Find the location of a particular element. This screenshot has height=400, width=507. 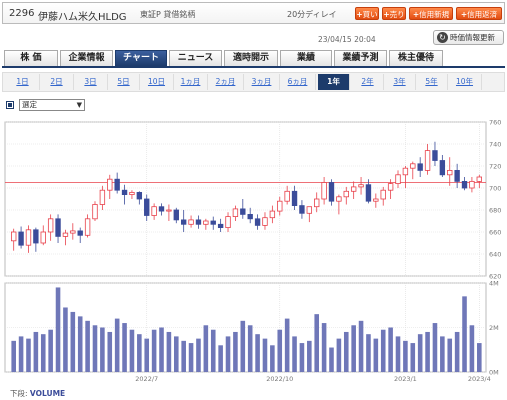

tab-company: 企業情報 is located at coordinates (86, 58).